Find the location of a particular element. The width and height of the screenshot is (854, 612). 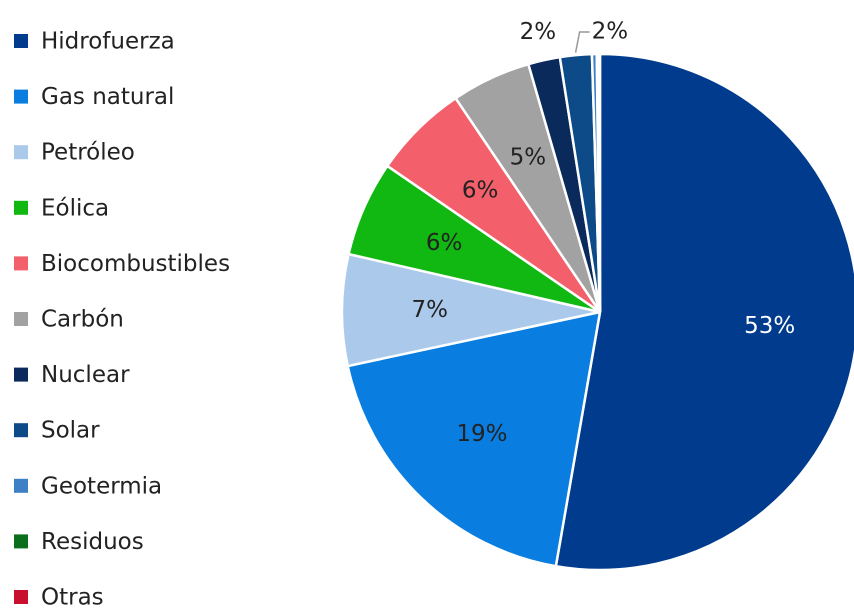

leader-line is located at coordinates (582, 42).